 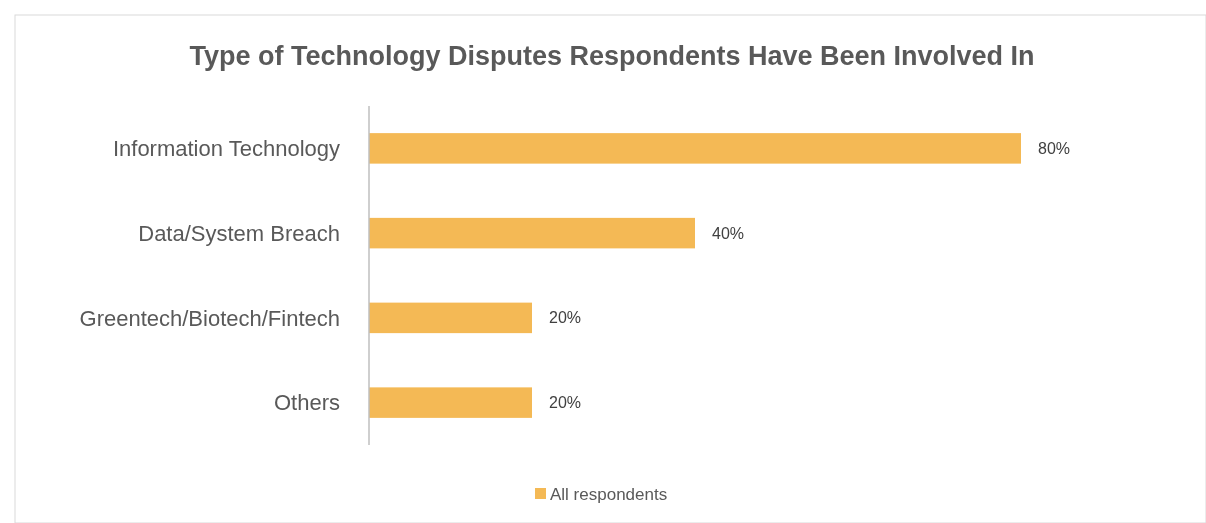 I want to click on data-label: 80%, so click(x=1054, y=148).